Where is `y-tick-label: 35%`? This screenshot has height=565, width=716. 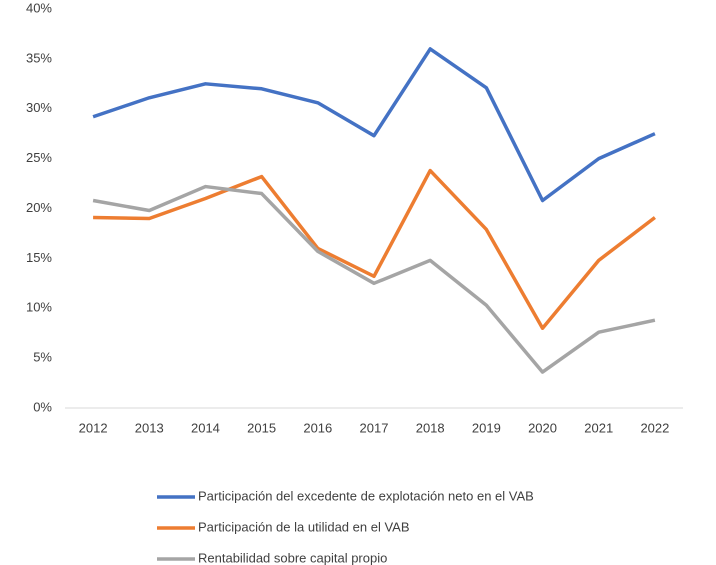
y-tick-label: 35% is located at coordinates (39, 57).